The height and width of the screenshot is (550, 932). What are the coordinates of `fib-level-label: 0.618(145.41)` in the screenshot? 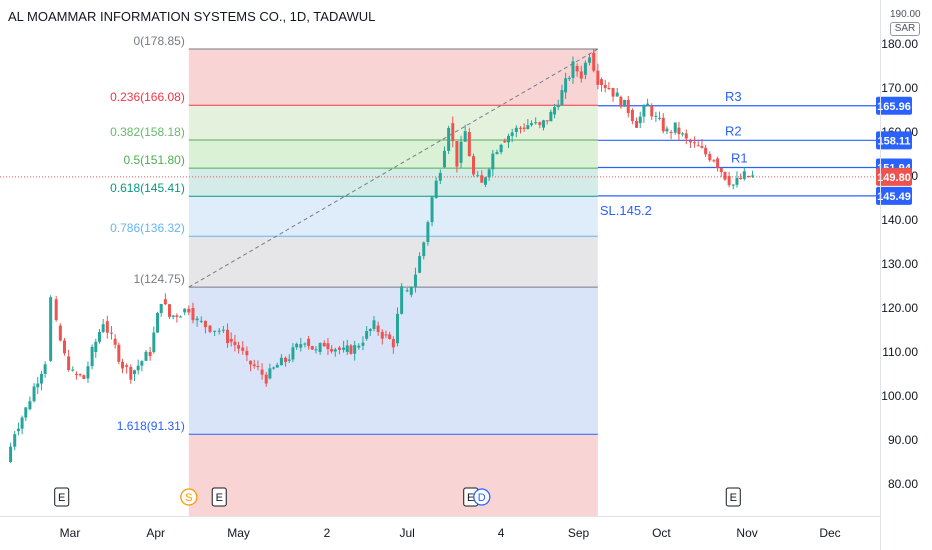 It's located at (147, 188).